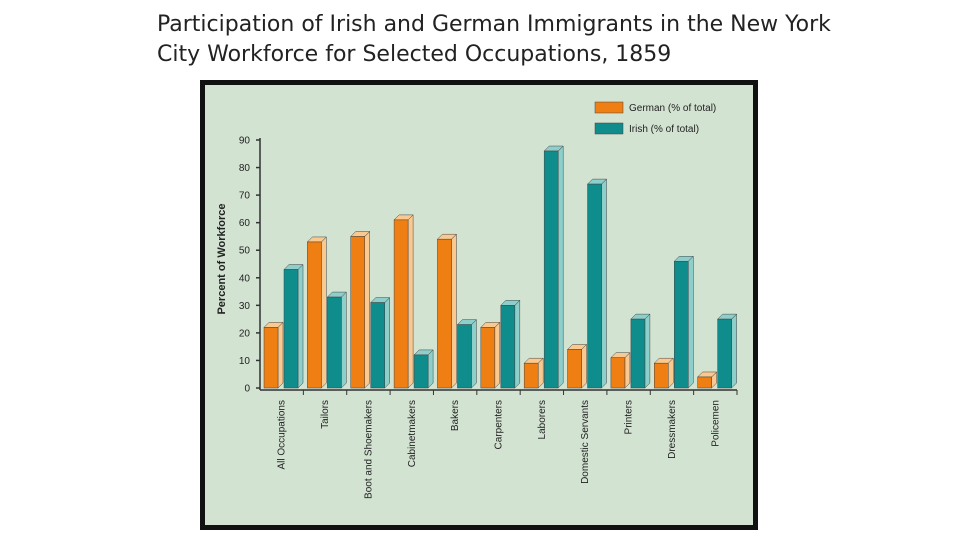  I want to click on x-category-label: Tailors, so click(325, 414).